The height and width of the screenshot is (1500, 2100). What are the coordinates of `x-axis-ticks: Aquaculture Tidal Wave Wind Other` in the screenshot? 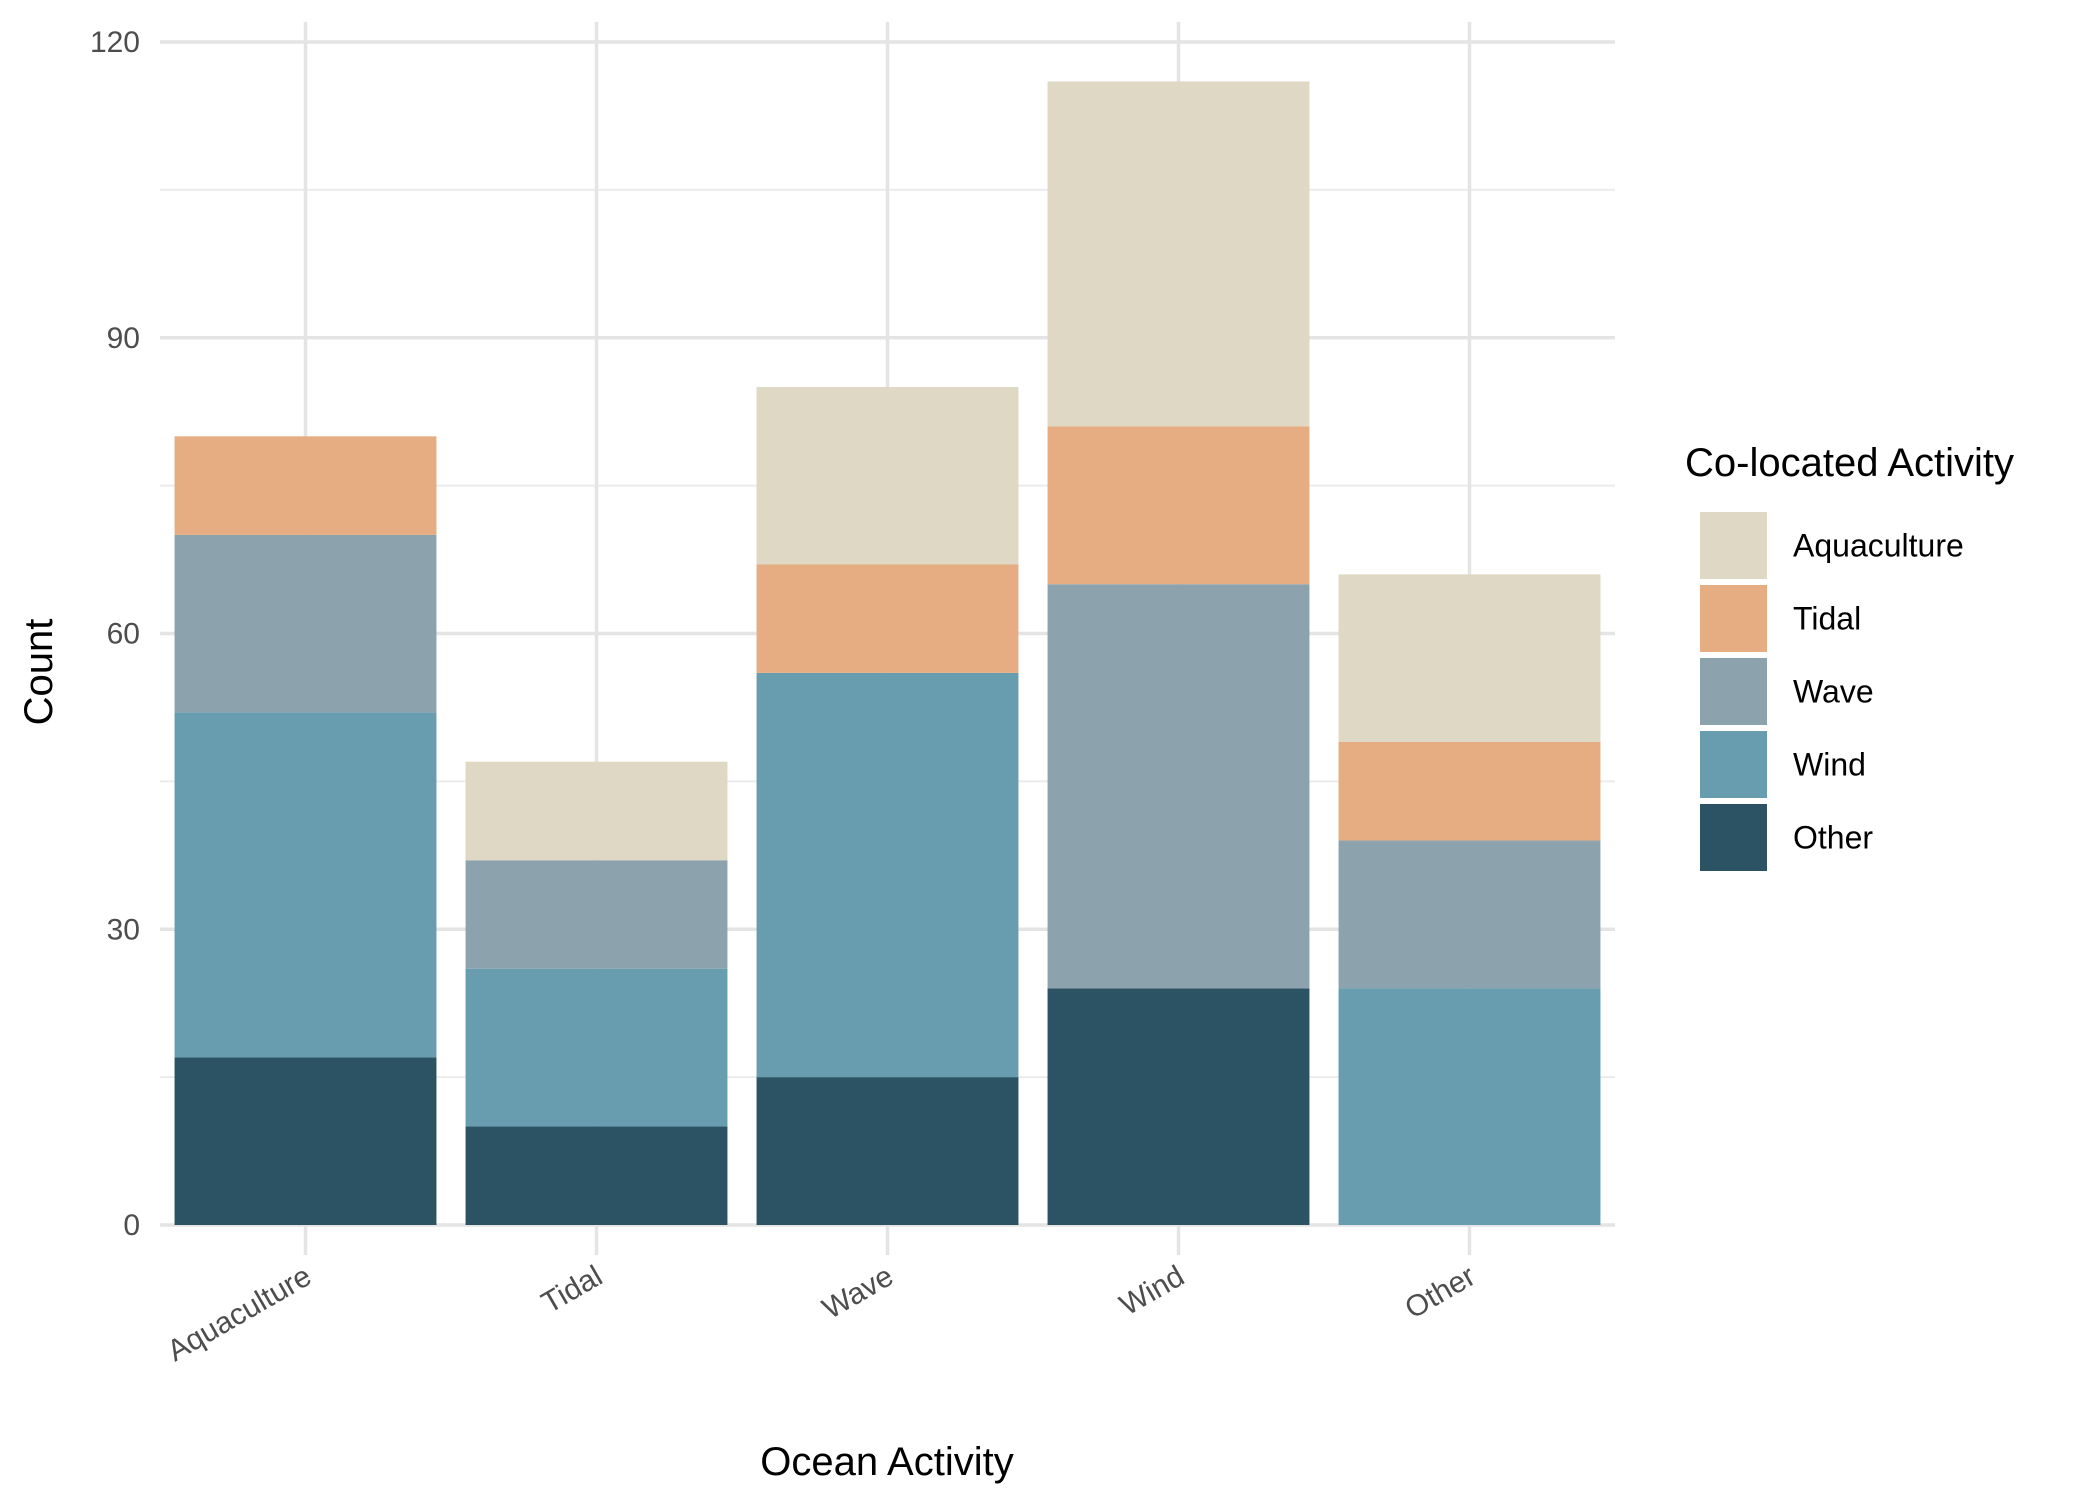 It's located at (821, 1313).